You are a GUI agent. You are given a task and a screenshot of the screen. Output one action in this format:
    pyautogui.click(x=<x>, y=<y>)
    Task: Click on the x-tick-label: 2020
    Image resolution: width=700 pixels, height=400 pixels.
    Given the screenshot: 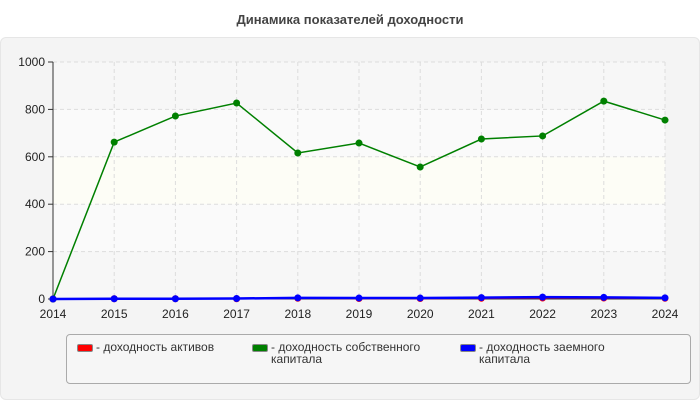 What is the action you would take?
    pyautogui.click(x=420, y=314)
    